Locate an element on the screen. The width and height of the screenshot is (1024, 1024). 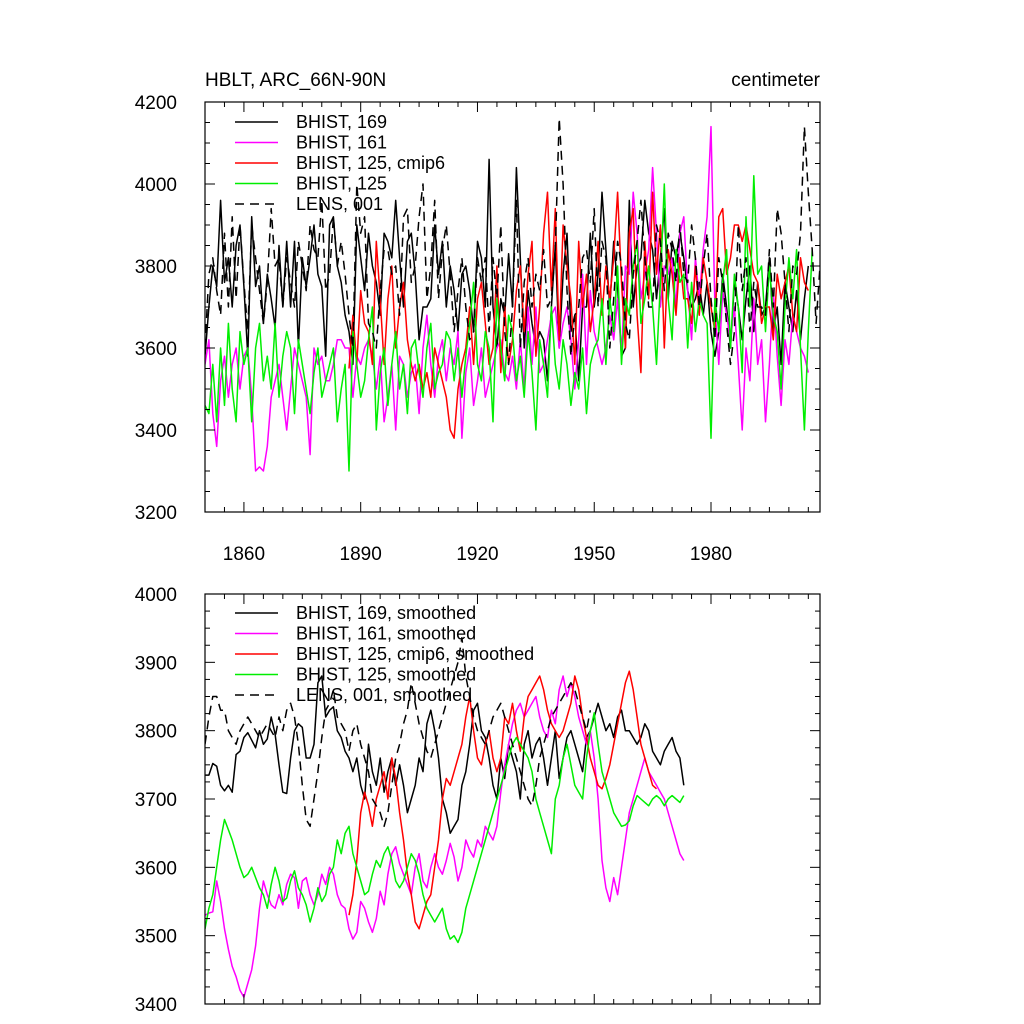
y-tick-label: 3700 is located at coordinates (156, 800).